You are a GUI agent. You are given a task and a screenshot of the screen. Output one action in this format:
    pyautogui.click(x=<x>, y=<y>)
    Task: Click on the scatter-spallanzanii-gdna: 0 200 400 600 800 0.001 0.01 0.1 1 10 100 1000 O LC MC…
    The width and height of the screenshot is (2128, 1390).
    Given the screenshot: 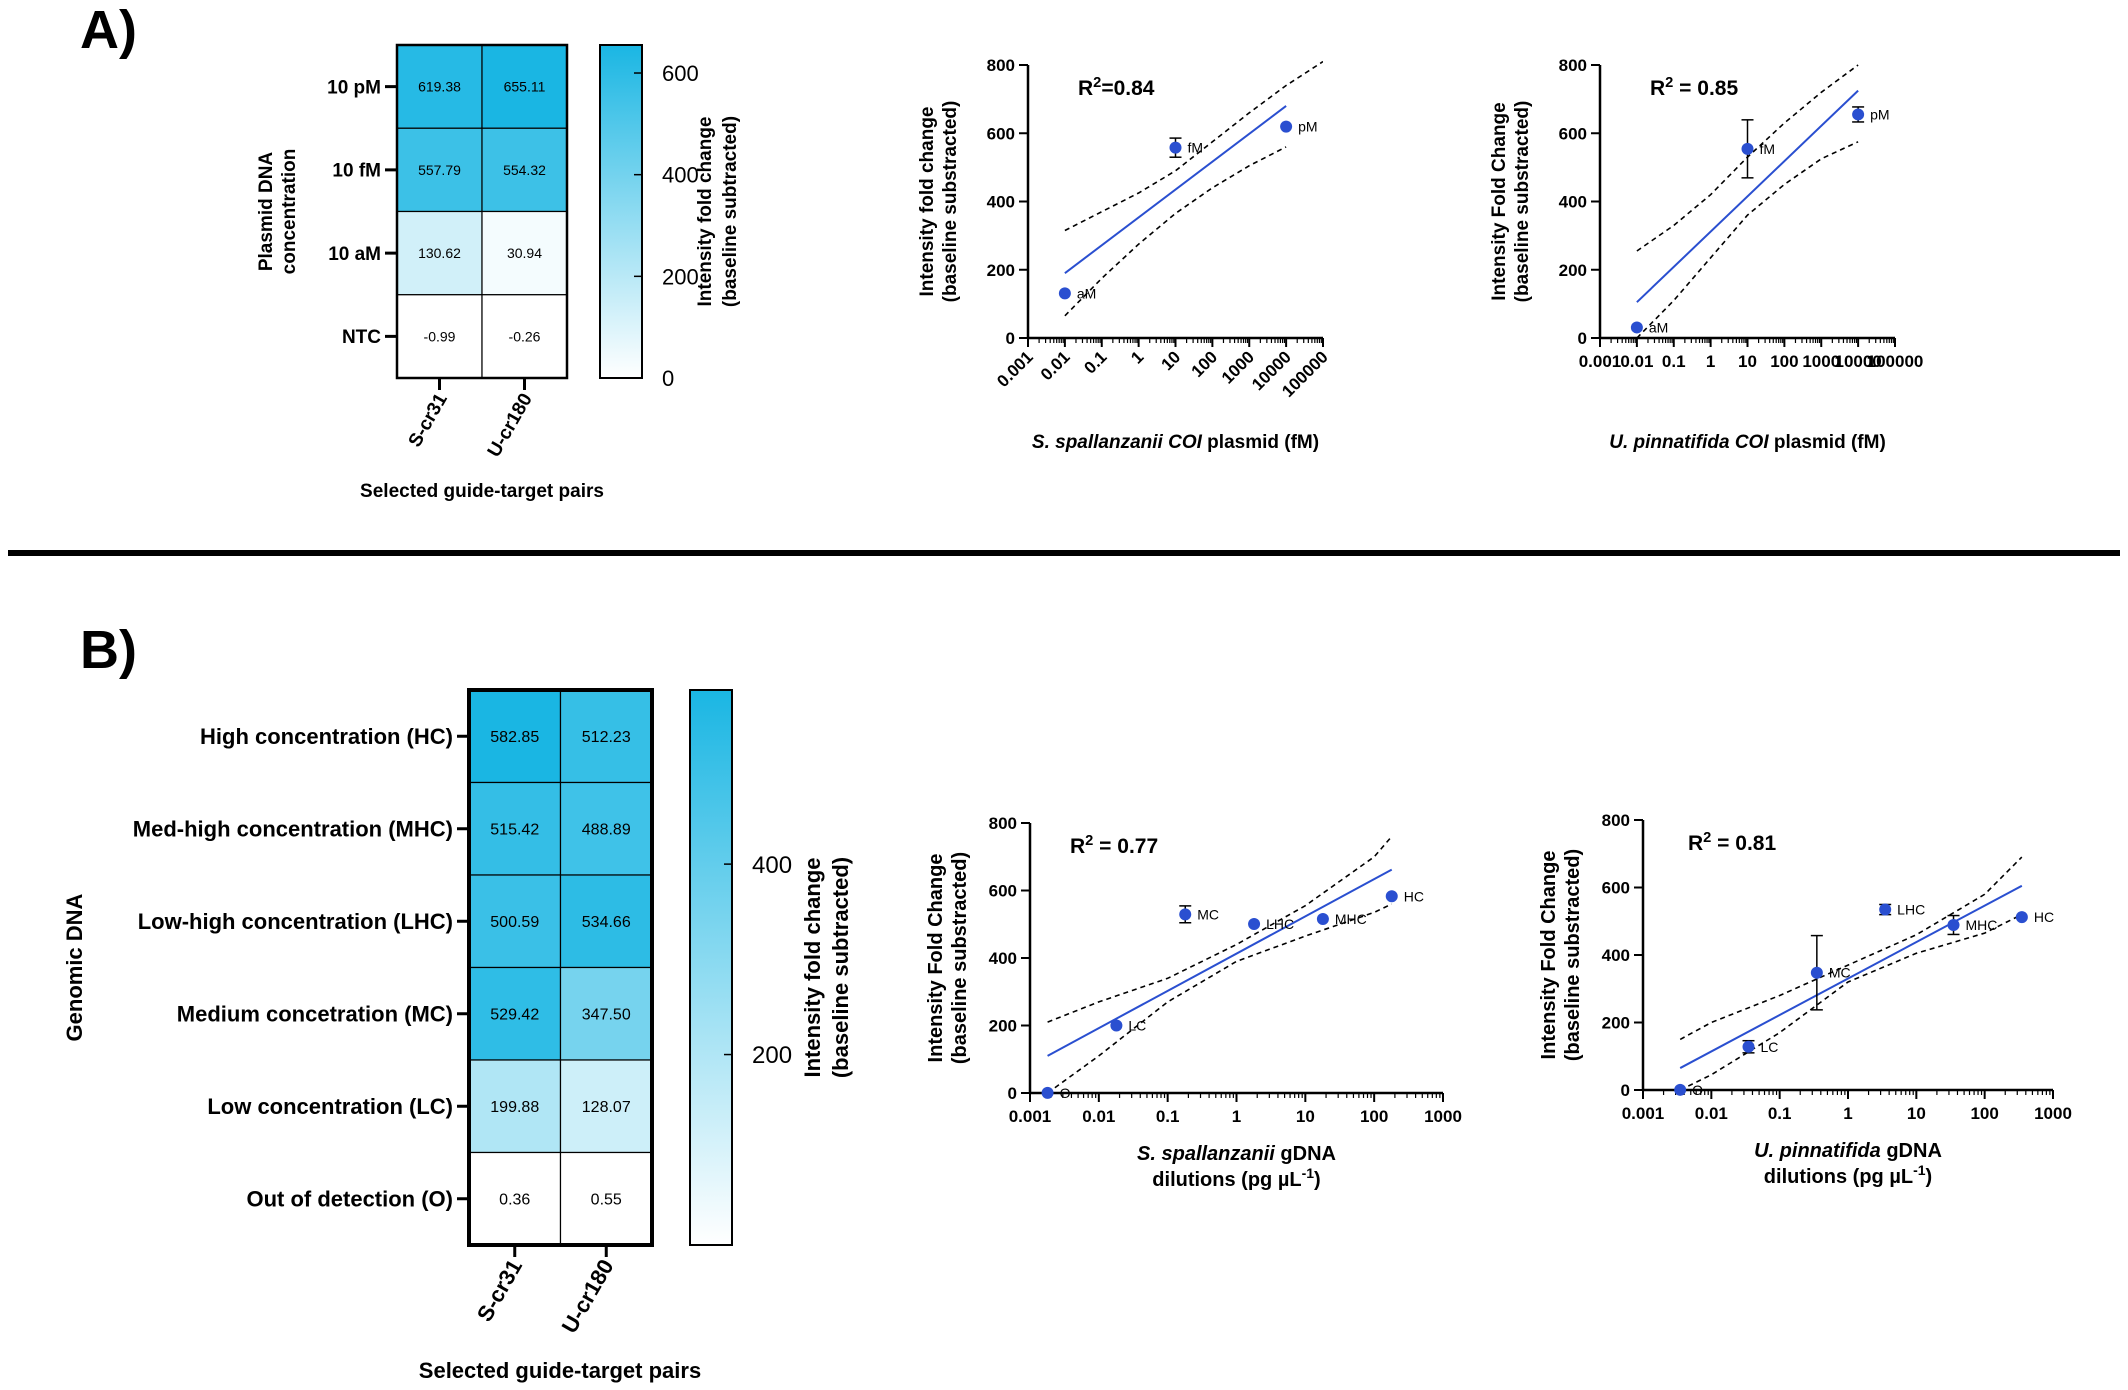 What is the action you would take?
    pyautogui.click(x=1193, y=1002)
    